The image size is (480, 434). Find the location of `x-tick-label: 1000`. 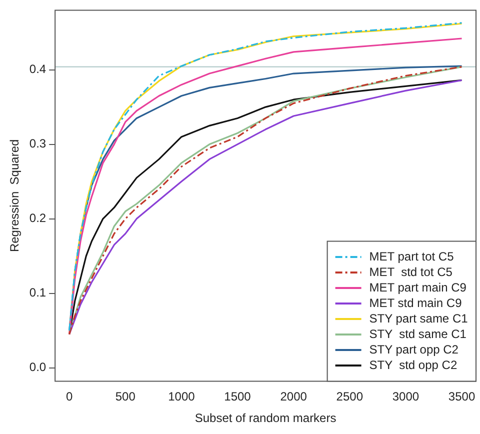

x-tick-label: 1000 is located at coordinates (182, 397).